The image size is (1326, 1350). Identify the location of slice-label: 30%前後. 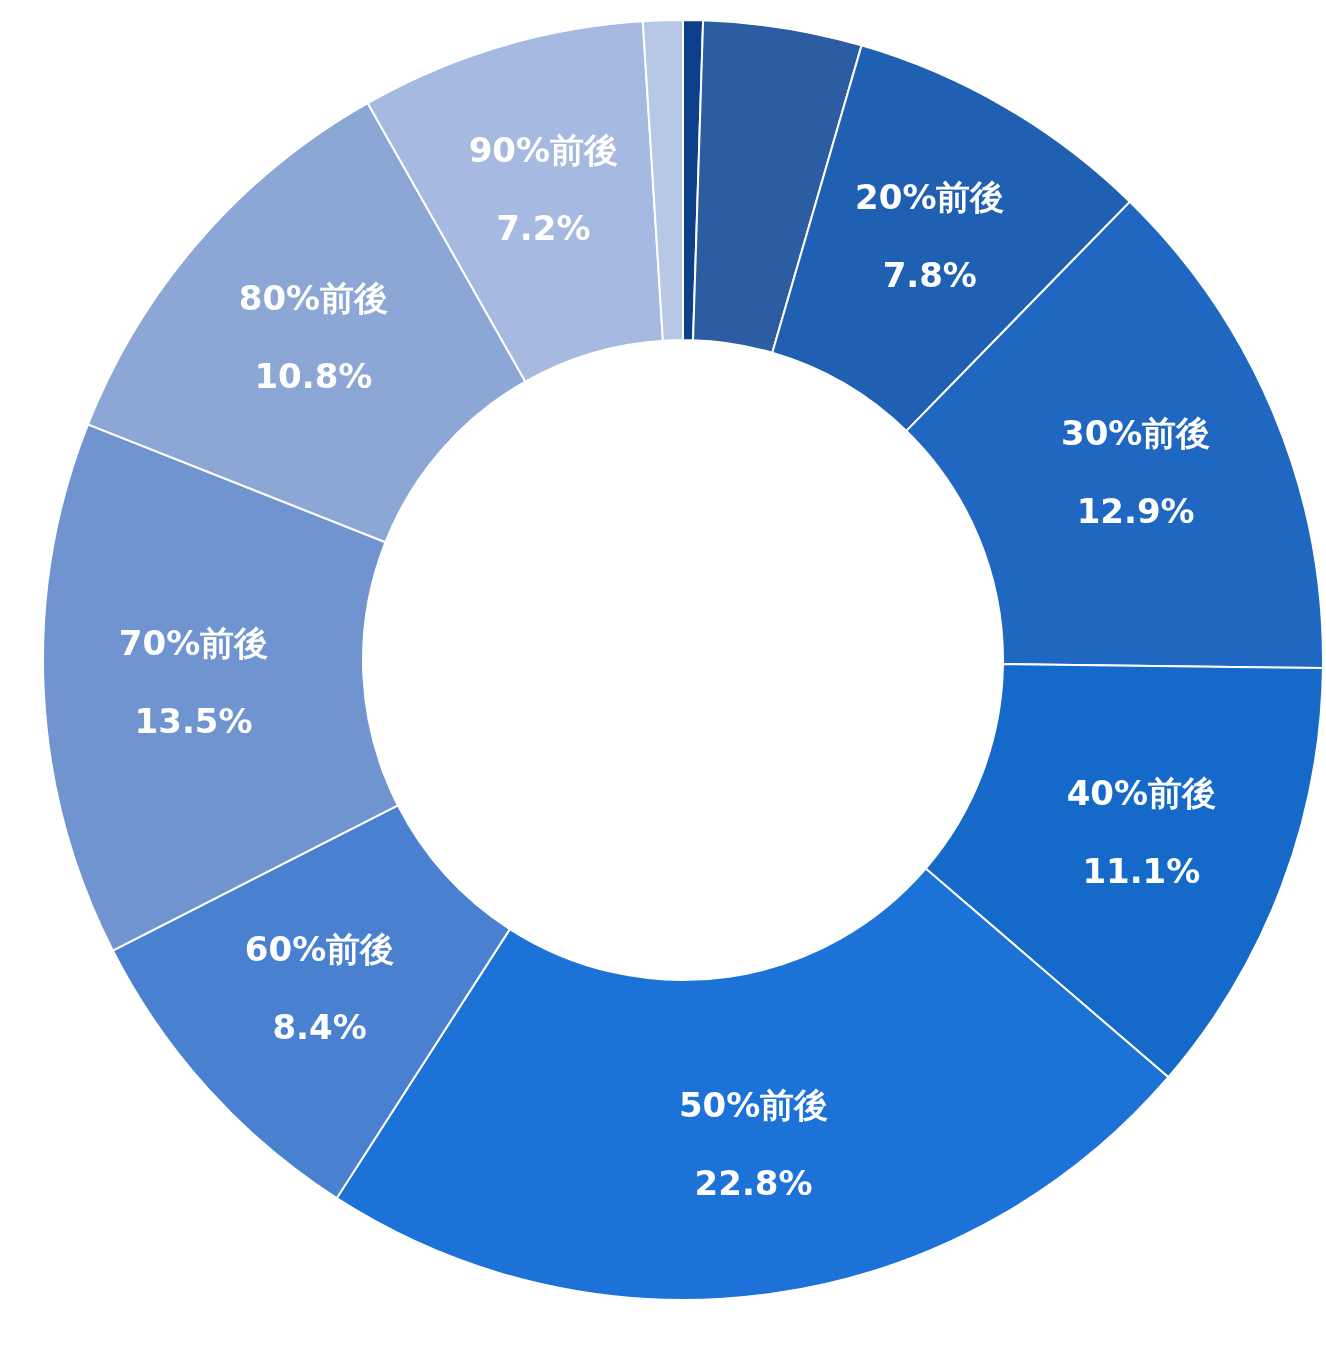
(1136, 432).